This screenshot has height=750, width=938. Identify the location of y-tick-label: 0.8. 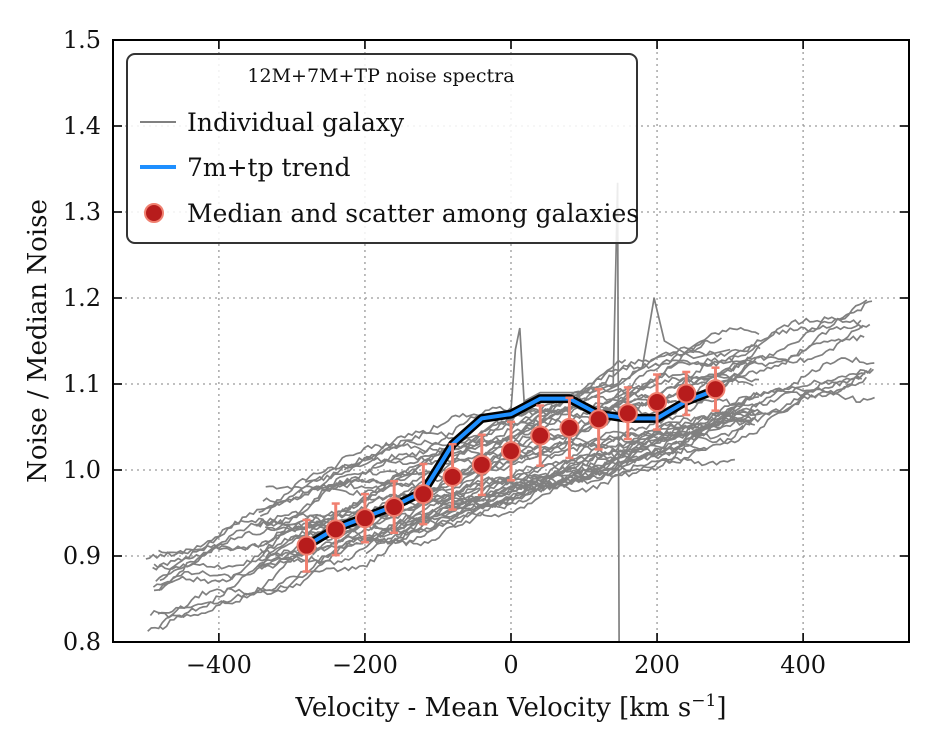
(82, 642).